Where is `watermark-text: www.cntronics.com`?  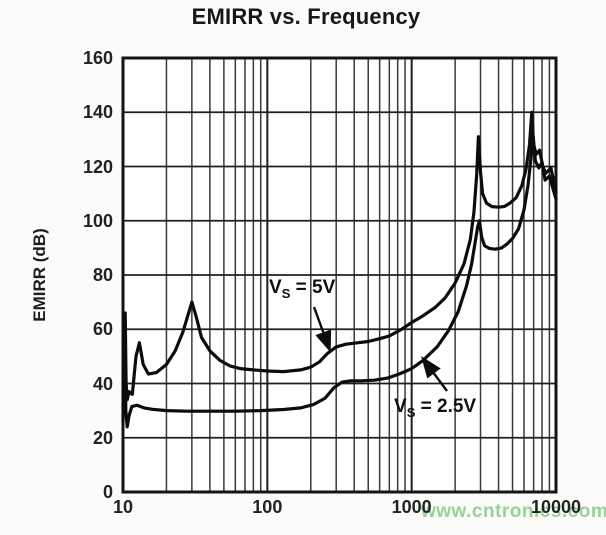 watermark-text: www.cntronics.com is located at coordinates (513, 511).